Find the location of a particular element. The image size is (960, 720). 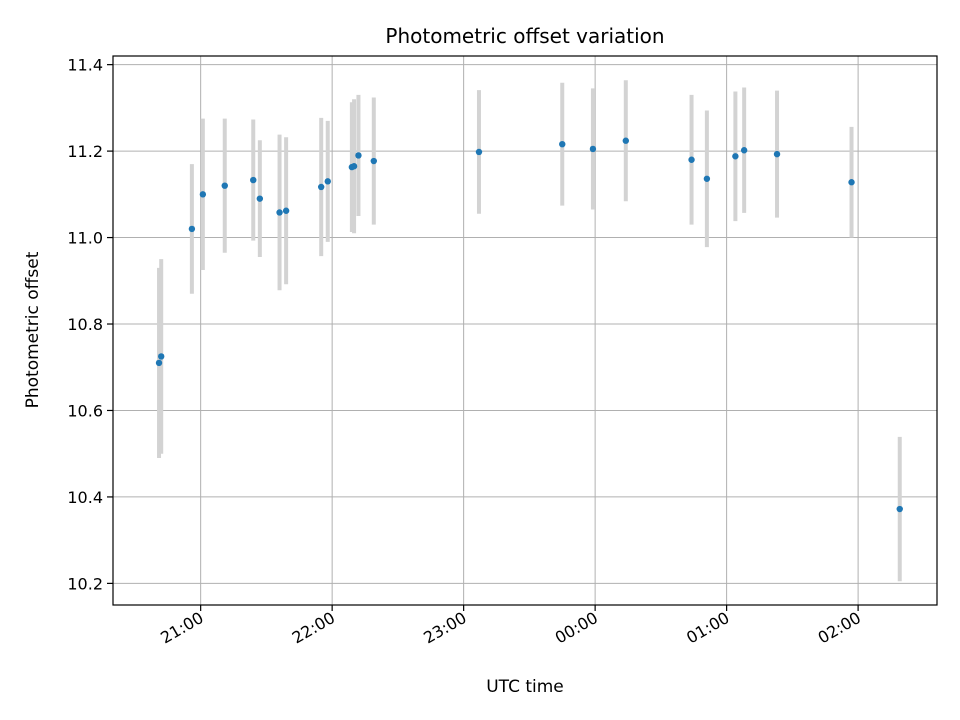

x-axis-title: UTC time is located at coordinates (525, 687).